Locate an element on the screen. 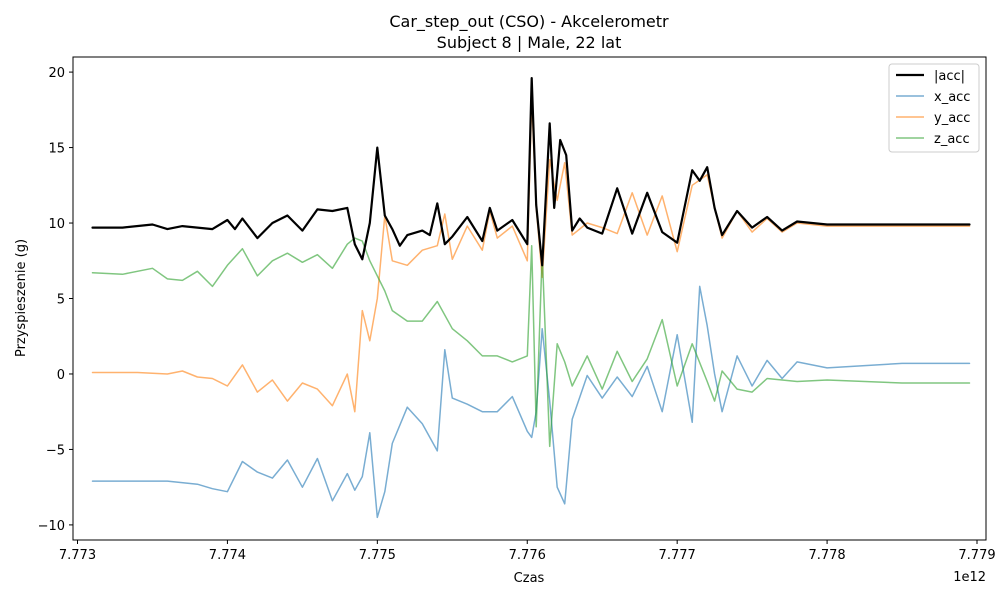 Image resolution: width=1000 pixels, height=600 pixels. x-tick-label: 7.777 is located at coordinates (677, 555).